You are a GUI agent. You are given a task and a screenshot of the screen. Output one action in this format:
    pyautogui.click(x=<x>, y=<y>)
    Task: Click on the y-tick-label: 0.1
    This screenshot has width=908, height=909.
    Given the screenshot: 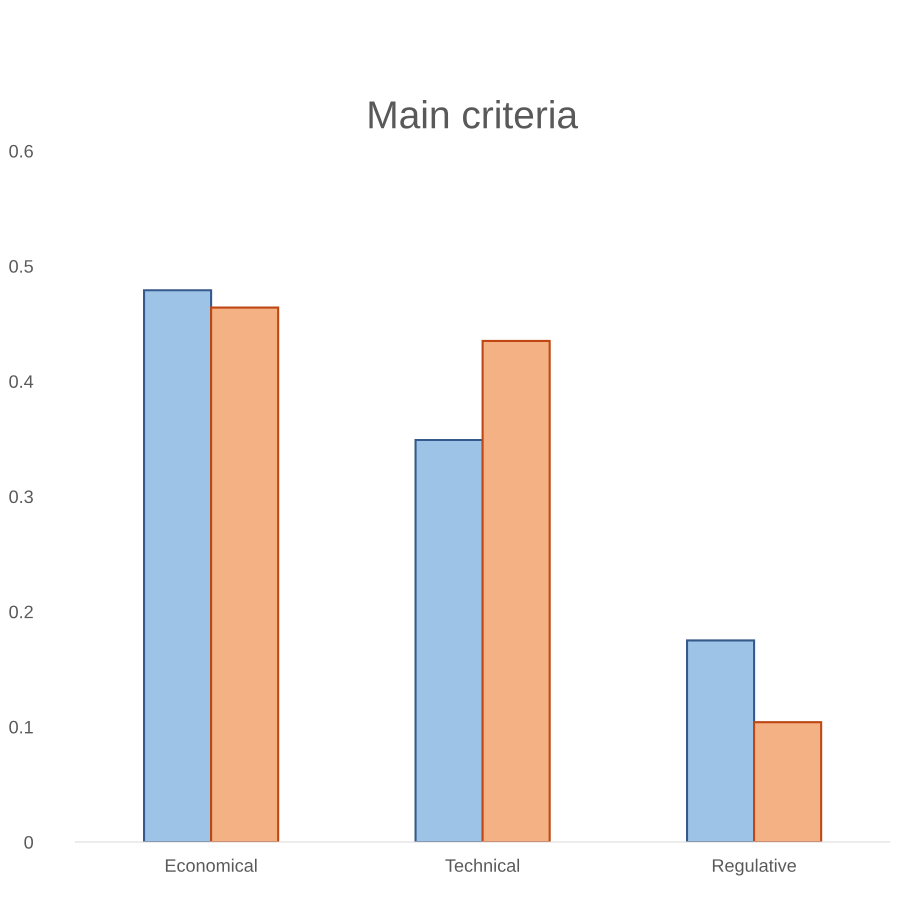 What is the action you would take?
    pyautogui.click(x=21, y=727)
    